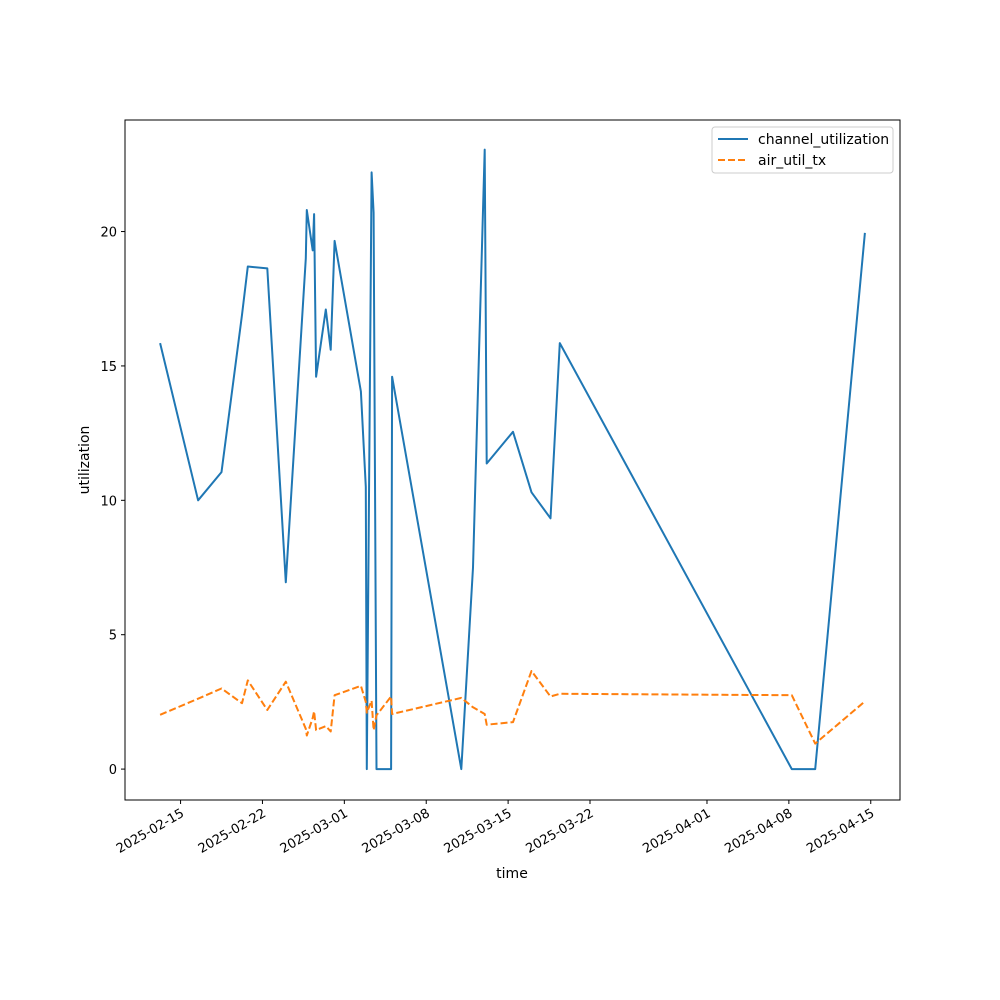 The image size is (1000, 1000). Describe the element at coordinates (108, 233) in the screenshot. I see `y-tick-label: 20` at that location.